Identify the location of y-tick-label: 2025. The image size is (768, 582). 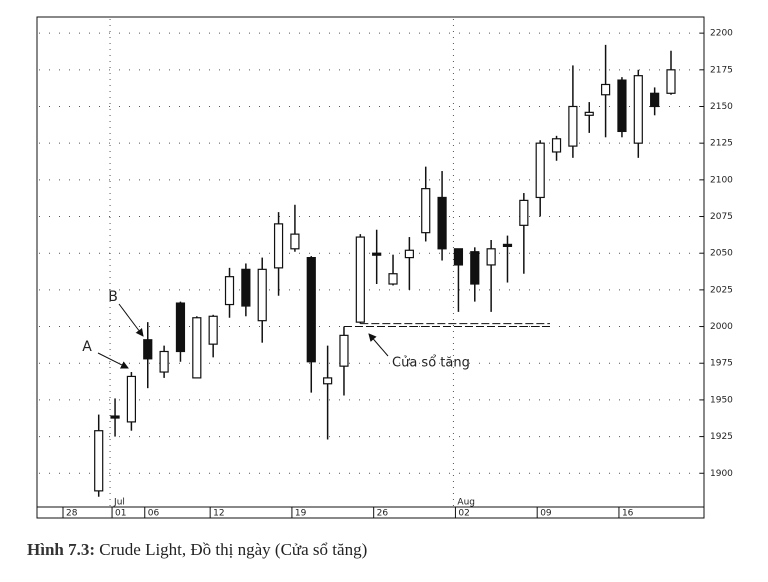
(721, 290).